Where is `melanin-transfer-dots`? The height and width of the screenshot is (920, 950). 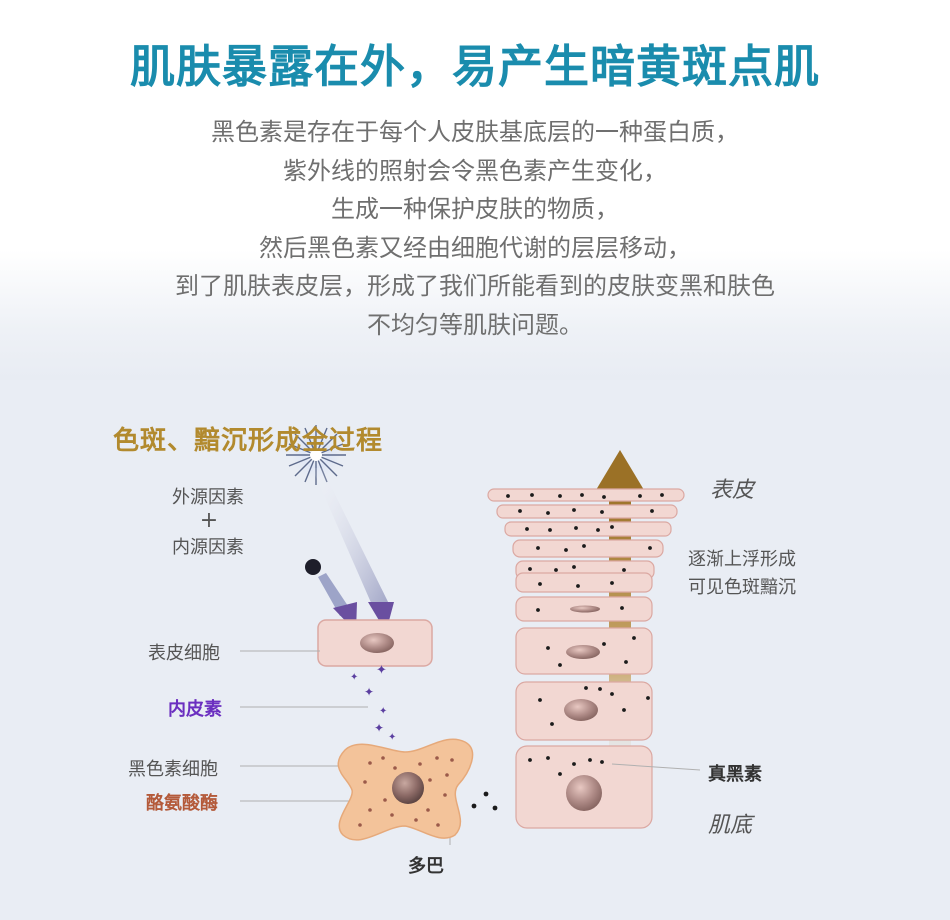 melanin-transfer-dots is located at coordinates (484, 801).